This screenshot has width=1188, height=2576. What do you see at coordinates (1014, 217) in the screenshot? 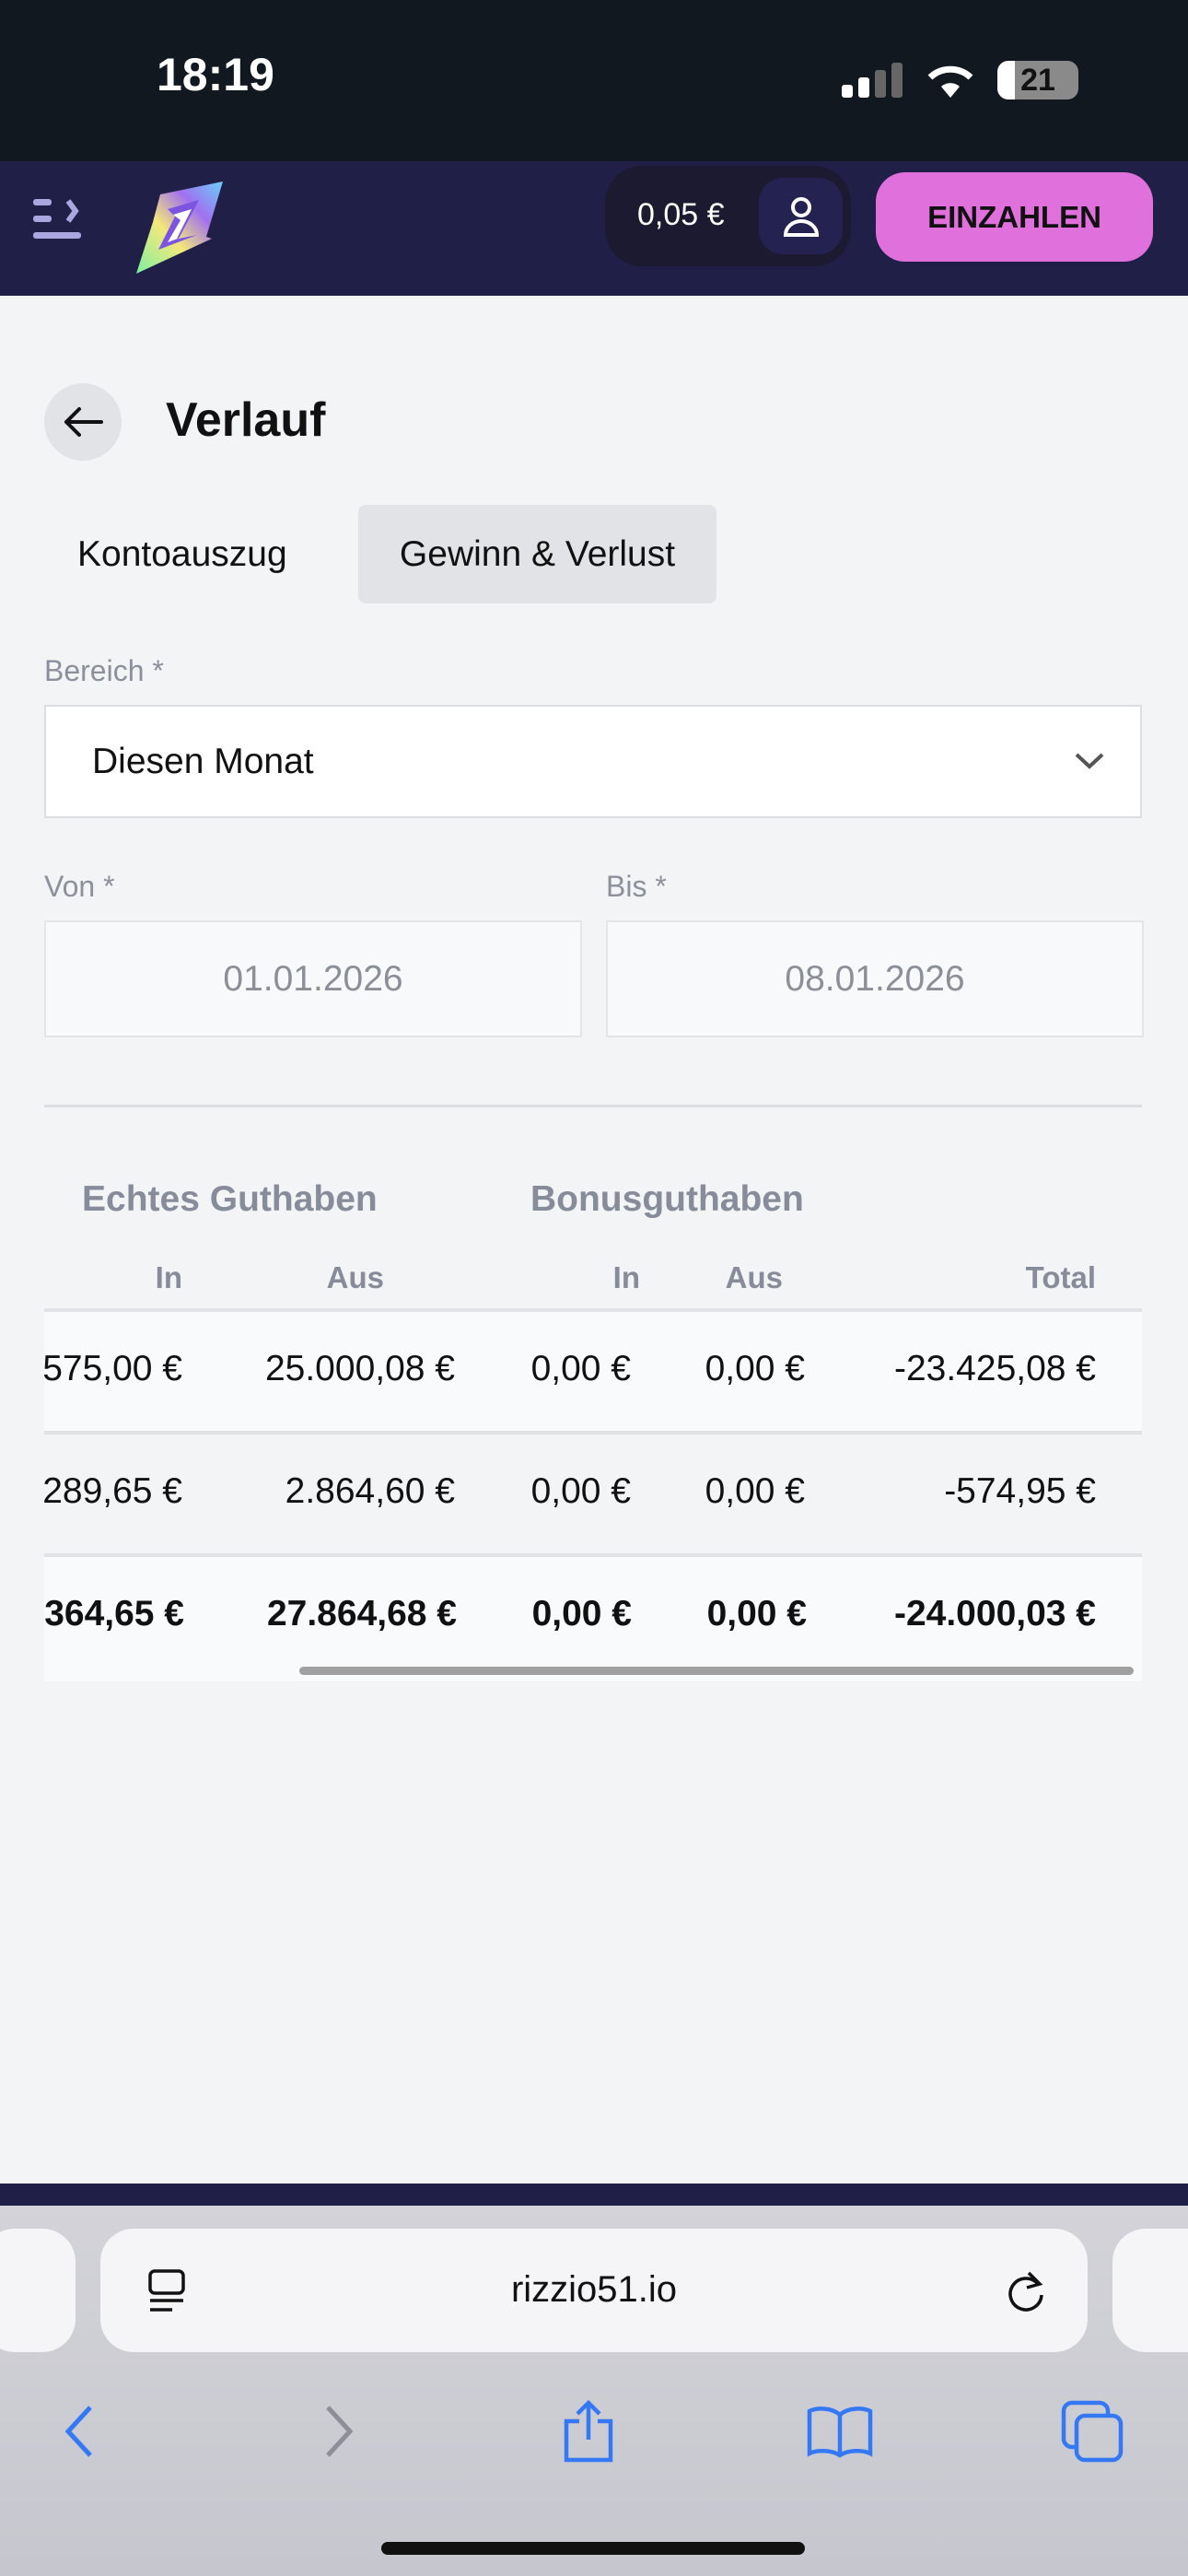
I see `deposit-button: EINZAHLEN` at bounding box center [1014, 217].